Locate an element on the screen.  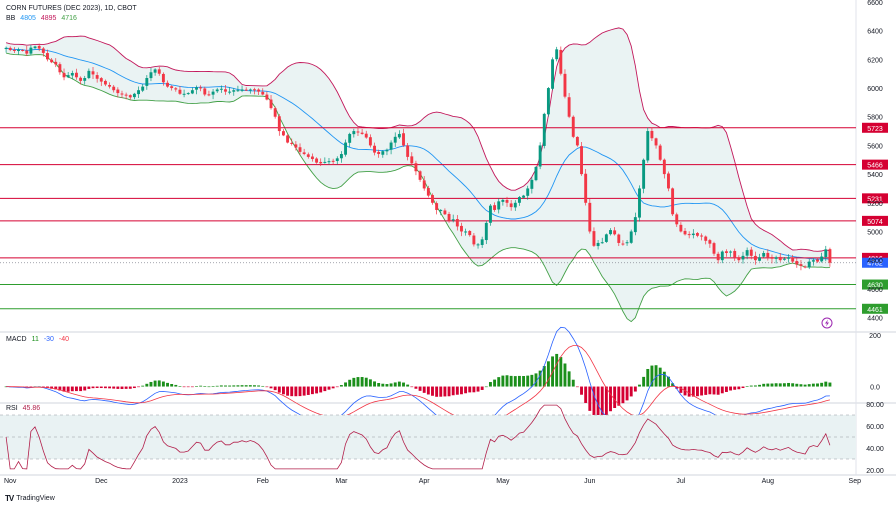
symbol-legend: CORN FUTURES (DEC 2023), 1D, CBOT is located at coordinates (73, 8).